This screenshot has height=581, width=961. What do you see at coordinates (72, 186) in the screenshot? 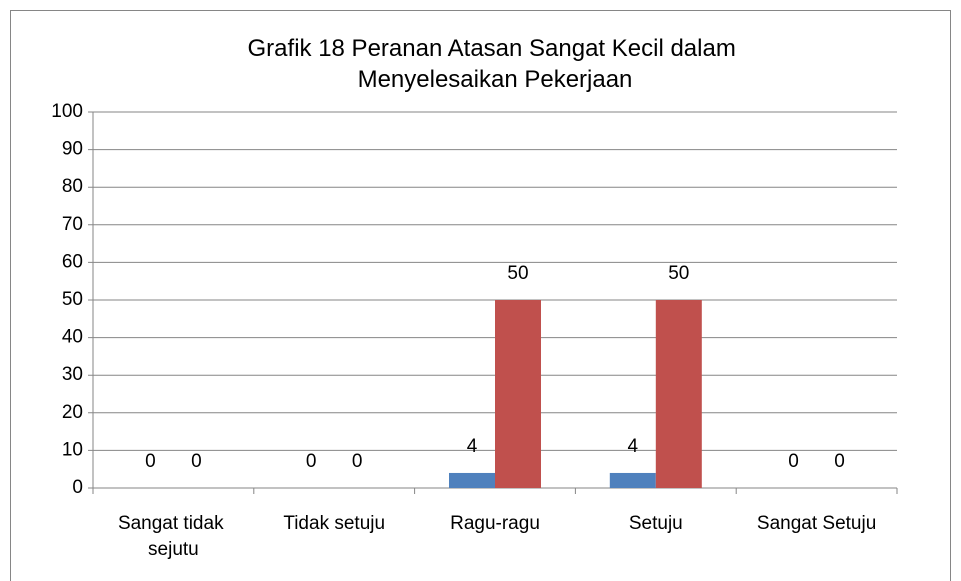
I see `y-tick-label: 80` at bounding box center [72, 186].